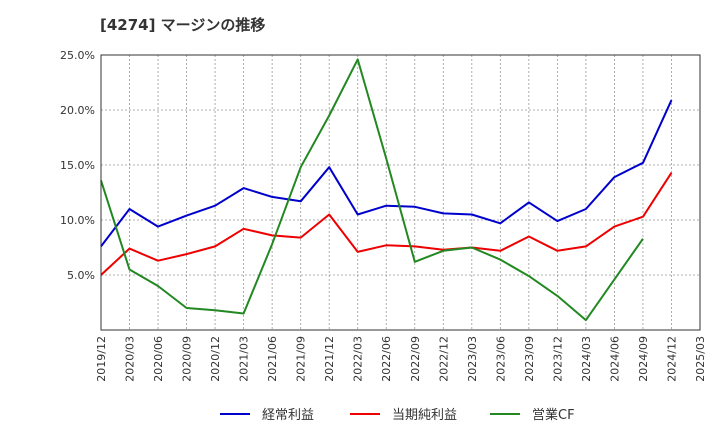  I want to click on chart-title: [4274] マージンの推移, so click(183, 25).